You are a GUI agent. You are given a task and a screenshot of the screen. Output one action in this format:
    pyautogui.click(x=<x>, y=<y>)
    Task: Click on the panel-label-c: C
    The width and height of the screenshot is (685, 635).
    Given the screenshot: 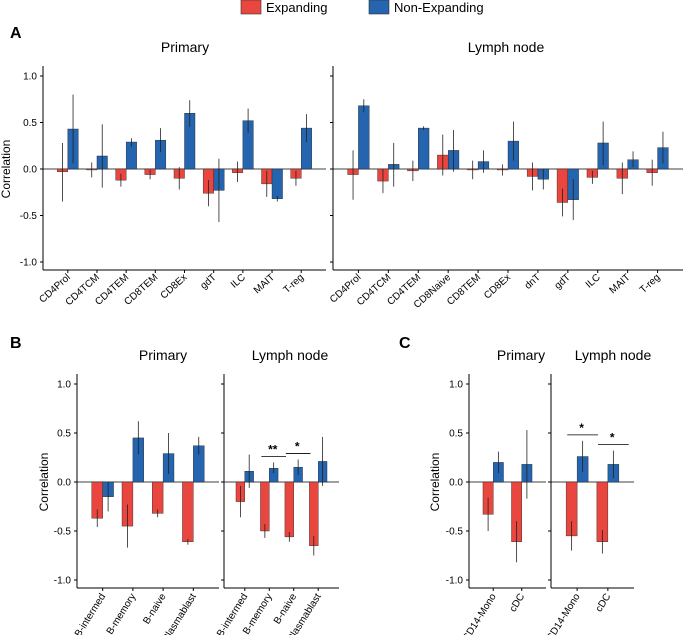 What is the action you would take?
    pyautogui.click(x=405, y=343)
    